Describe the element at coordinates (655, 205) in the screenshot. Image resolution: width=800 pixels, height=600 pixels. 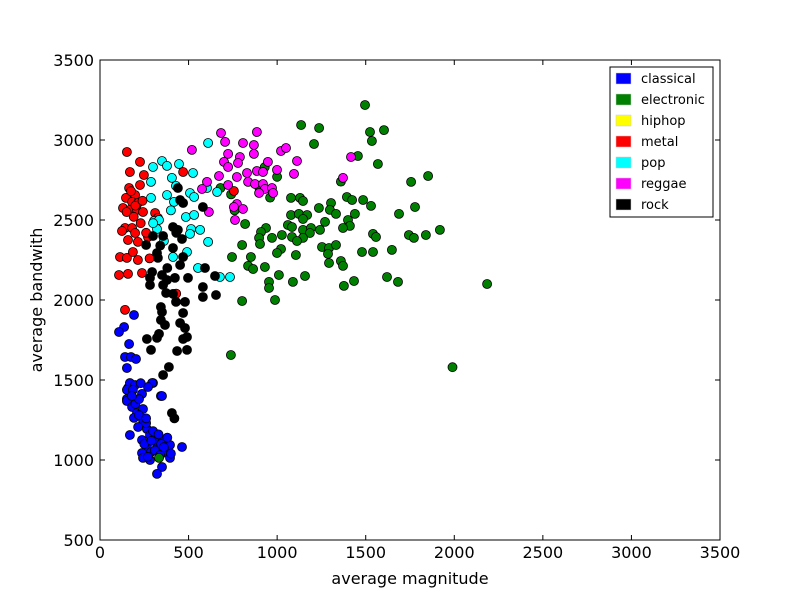
I see `legend-label: rock` at that location.